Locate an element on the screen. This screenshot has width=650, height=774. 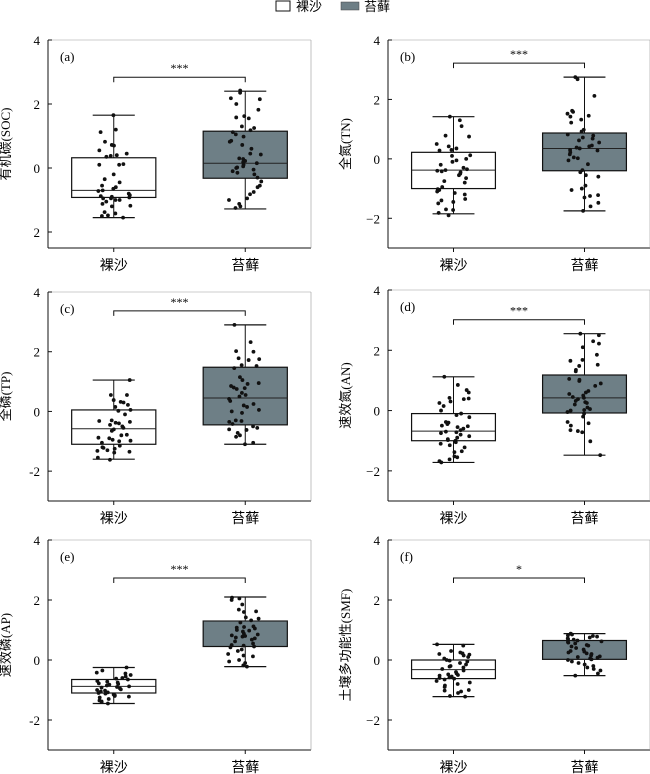
y-tick-label: 0 is located at coordinates (37, 411).